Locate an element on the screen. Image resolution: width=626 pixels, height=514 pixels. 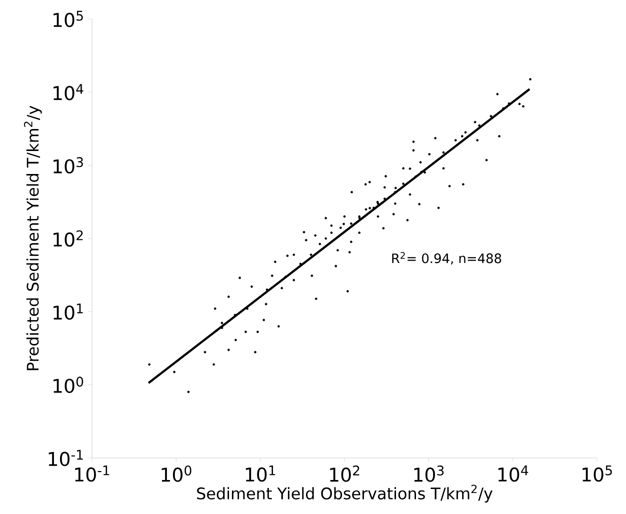
y-tick-label: 10$^{2}$ is located at coordinates (68, 238).